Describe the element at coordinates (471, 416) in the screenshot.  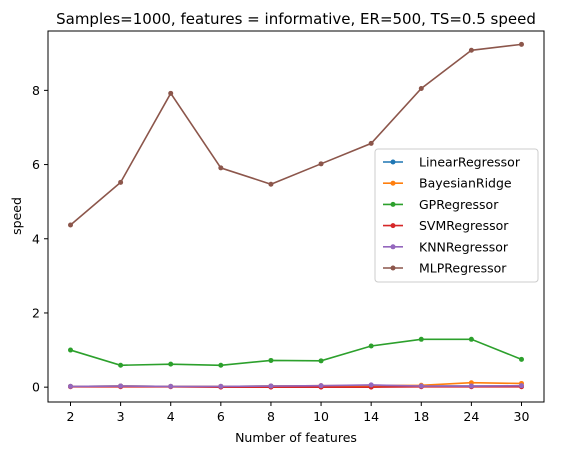
I see `x-tick-label: 24` at that location.